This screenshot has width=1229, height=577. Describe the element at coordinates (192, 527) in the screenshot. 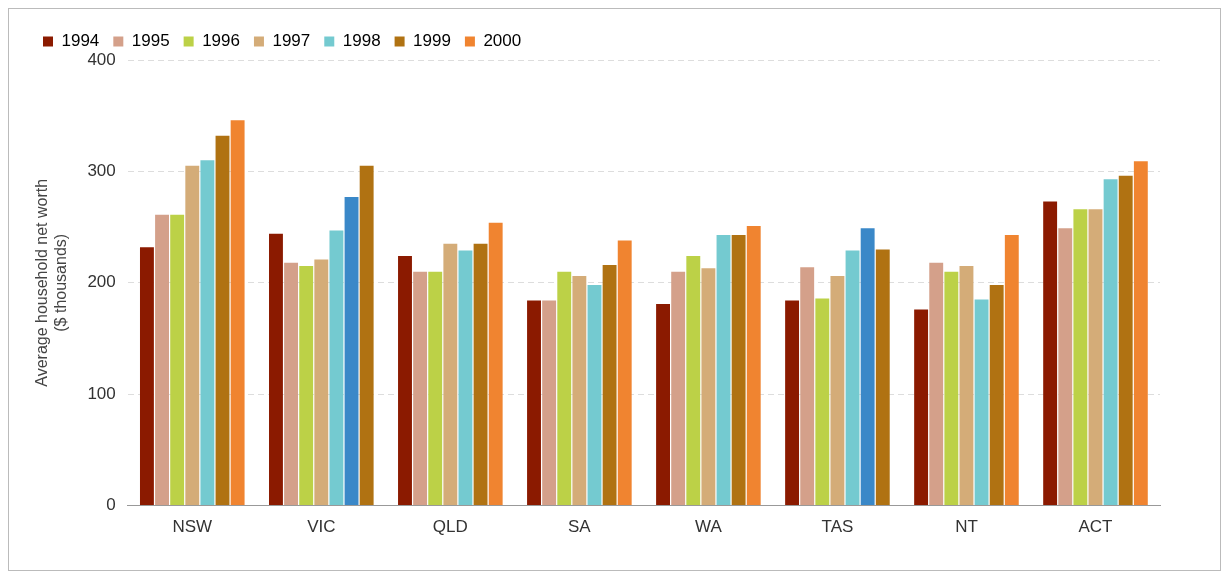

I see `x-tick-label: NSW` at that location.